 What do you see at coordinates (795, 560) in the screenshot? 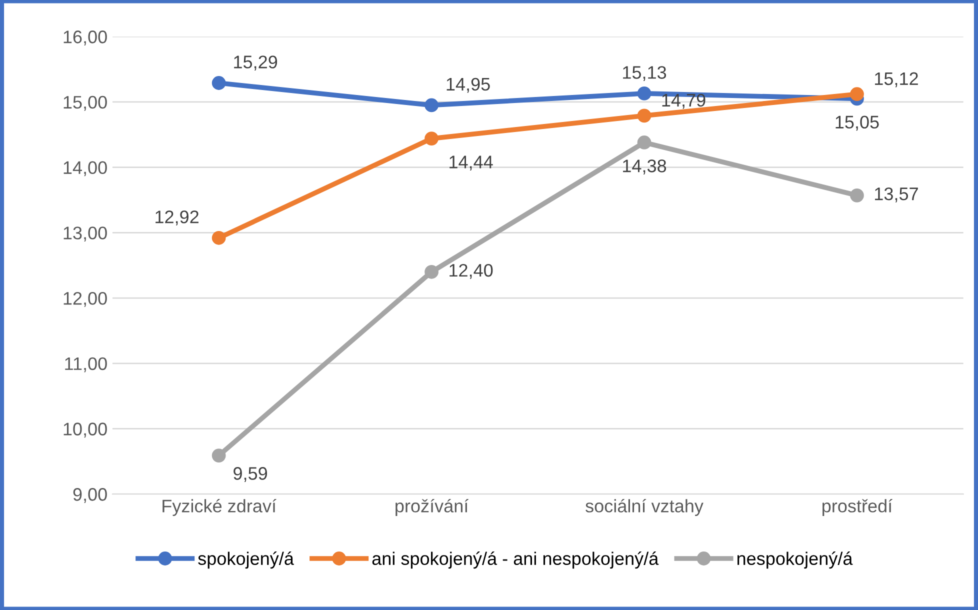
I see `legend-label: nespokojený/á` at bounding box center [795, 560].